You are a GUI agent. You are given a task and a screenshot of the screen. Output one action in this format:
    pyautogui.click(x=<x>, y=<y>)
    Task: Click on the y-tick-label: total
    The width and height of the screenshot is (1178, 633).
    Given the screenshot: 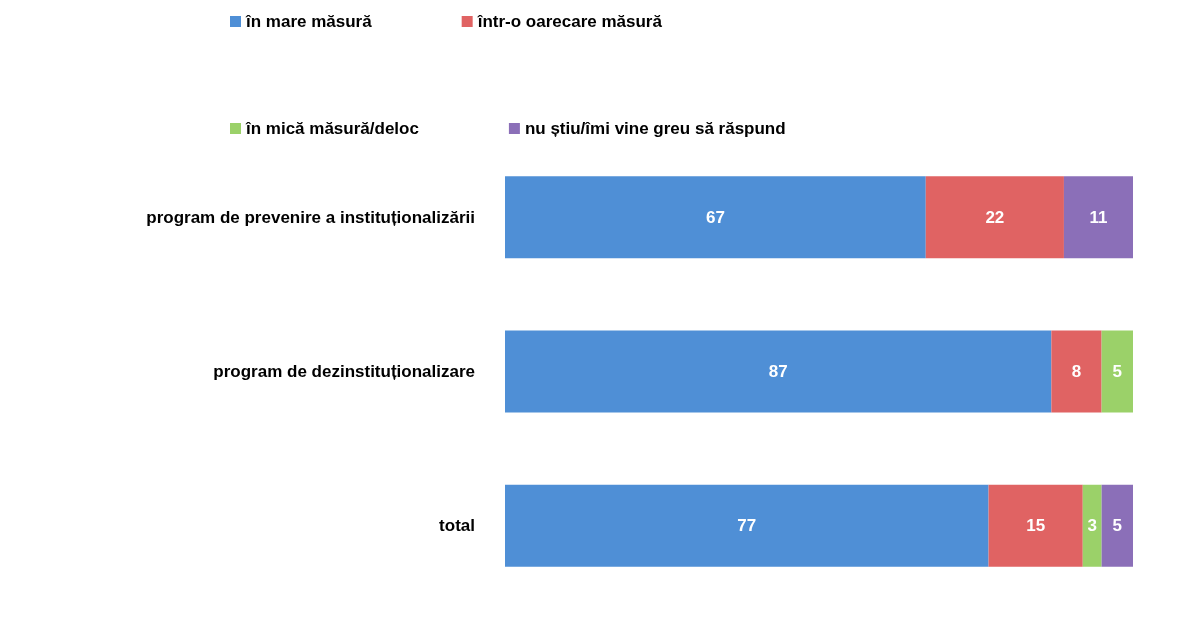 What is the action you would take?
    pyautogui.click(x=457, y=526)
    